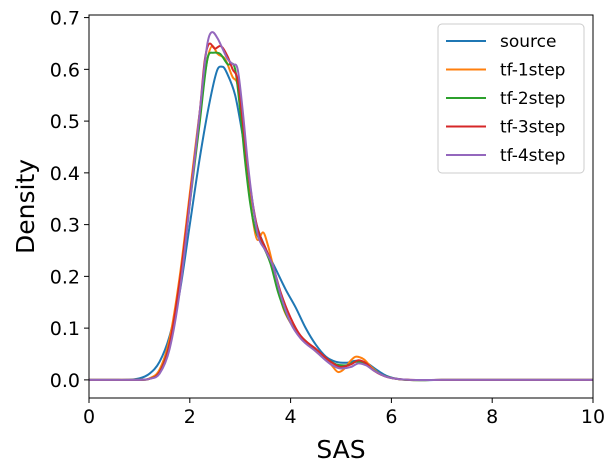  Describe the element at coordinates (65, 19) in the screenshot. I see `y-tick-label: 0.7` at that location.